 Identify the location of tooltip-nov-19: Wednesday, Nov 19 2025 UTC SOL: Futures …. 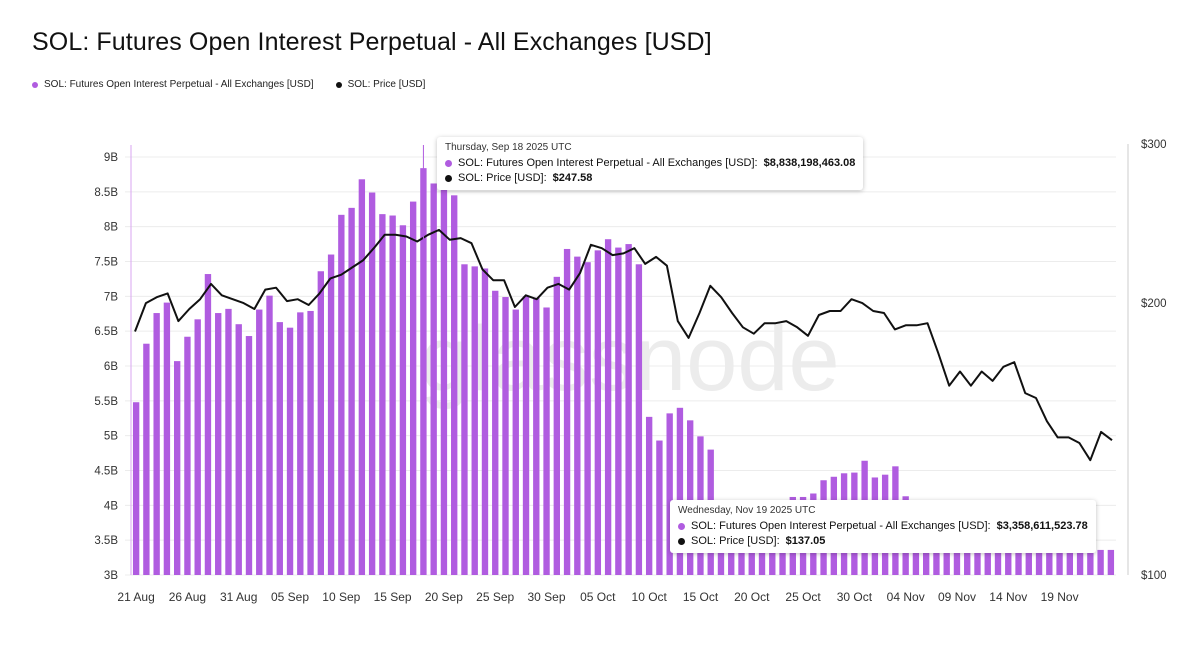
(883, 526).